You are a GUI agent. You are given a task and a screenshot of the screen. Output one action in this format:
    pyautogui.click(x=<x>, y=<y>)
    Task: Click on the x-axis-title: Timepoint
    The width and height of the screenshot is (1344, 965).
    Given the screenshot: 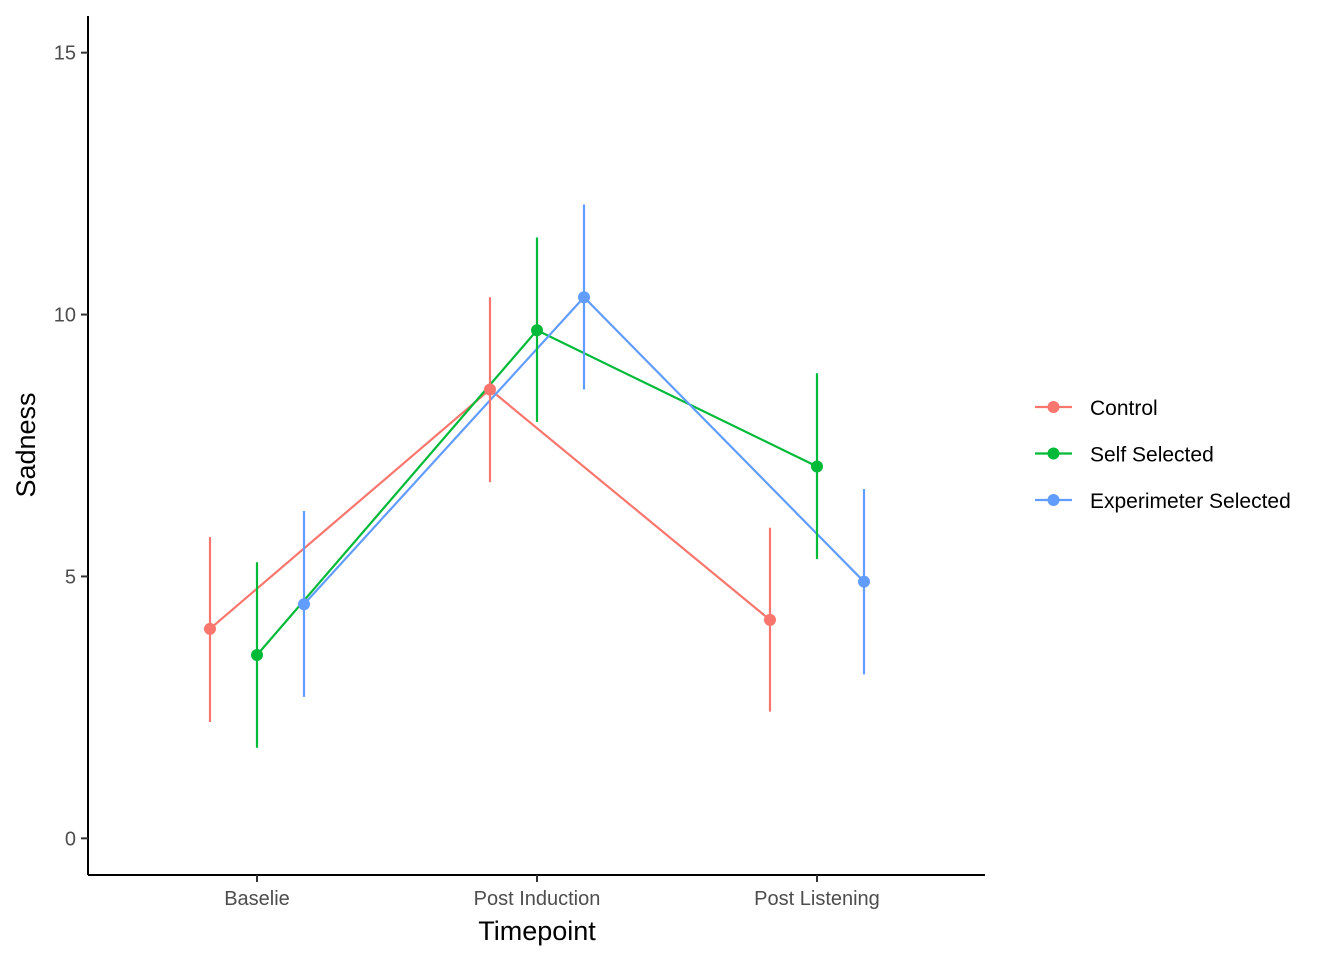 What is the action you would take?
    pyautogui.click(x=537, y=931)
    